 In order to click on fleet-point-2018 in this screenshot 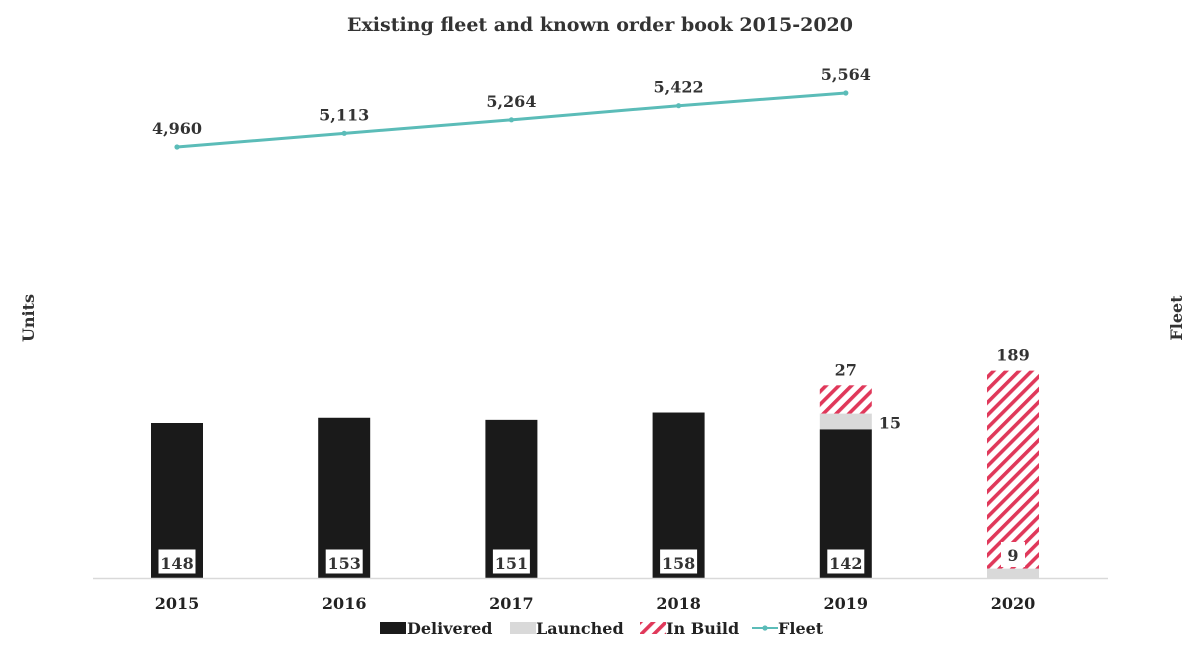, I will do `click(679, 106)`.